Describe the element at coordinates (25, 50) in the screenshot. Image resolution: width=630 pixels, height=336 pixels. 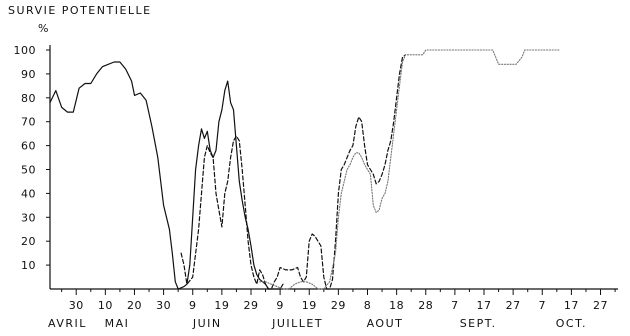
I see `y-tick-label: 100` at that location.